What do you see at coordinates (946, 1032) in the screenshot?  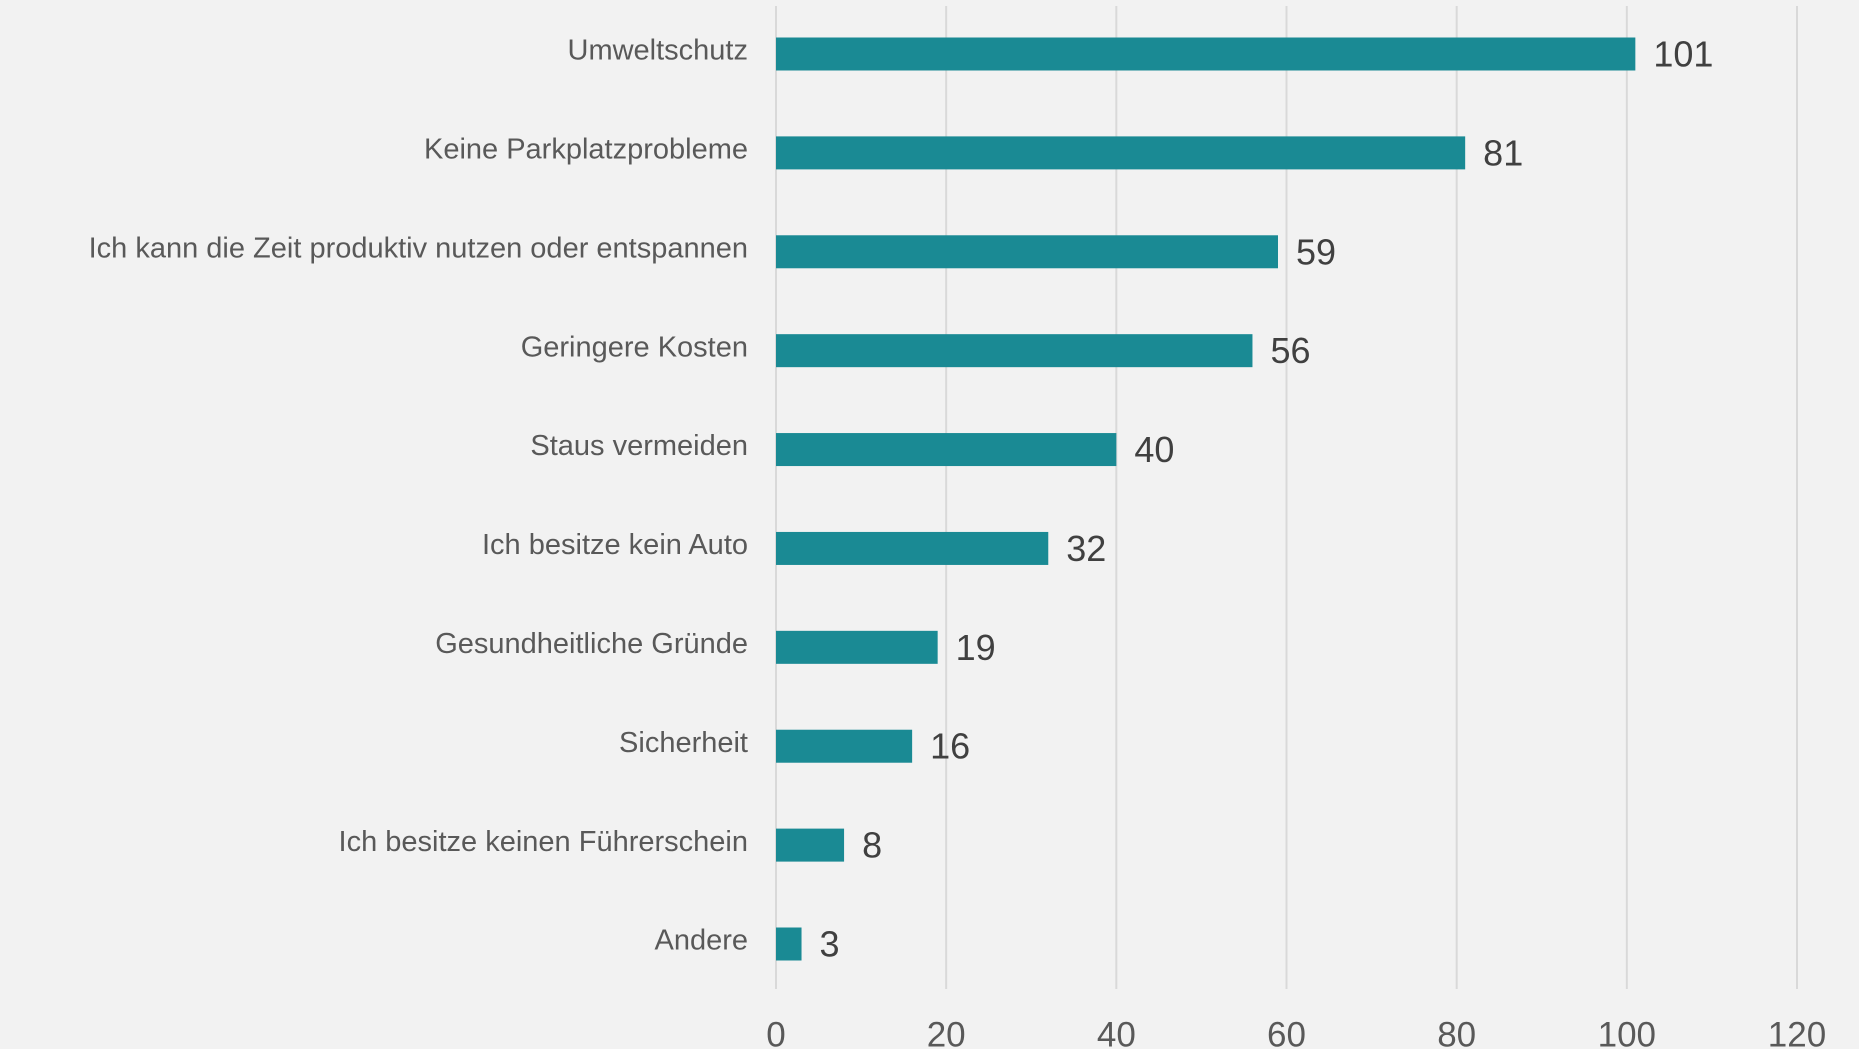 I see `x-tick-label: 20` at bounding box center [946, 1032].